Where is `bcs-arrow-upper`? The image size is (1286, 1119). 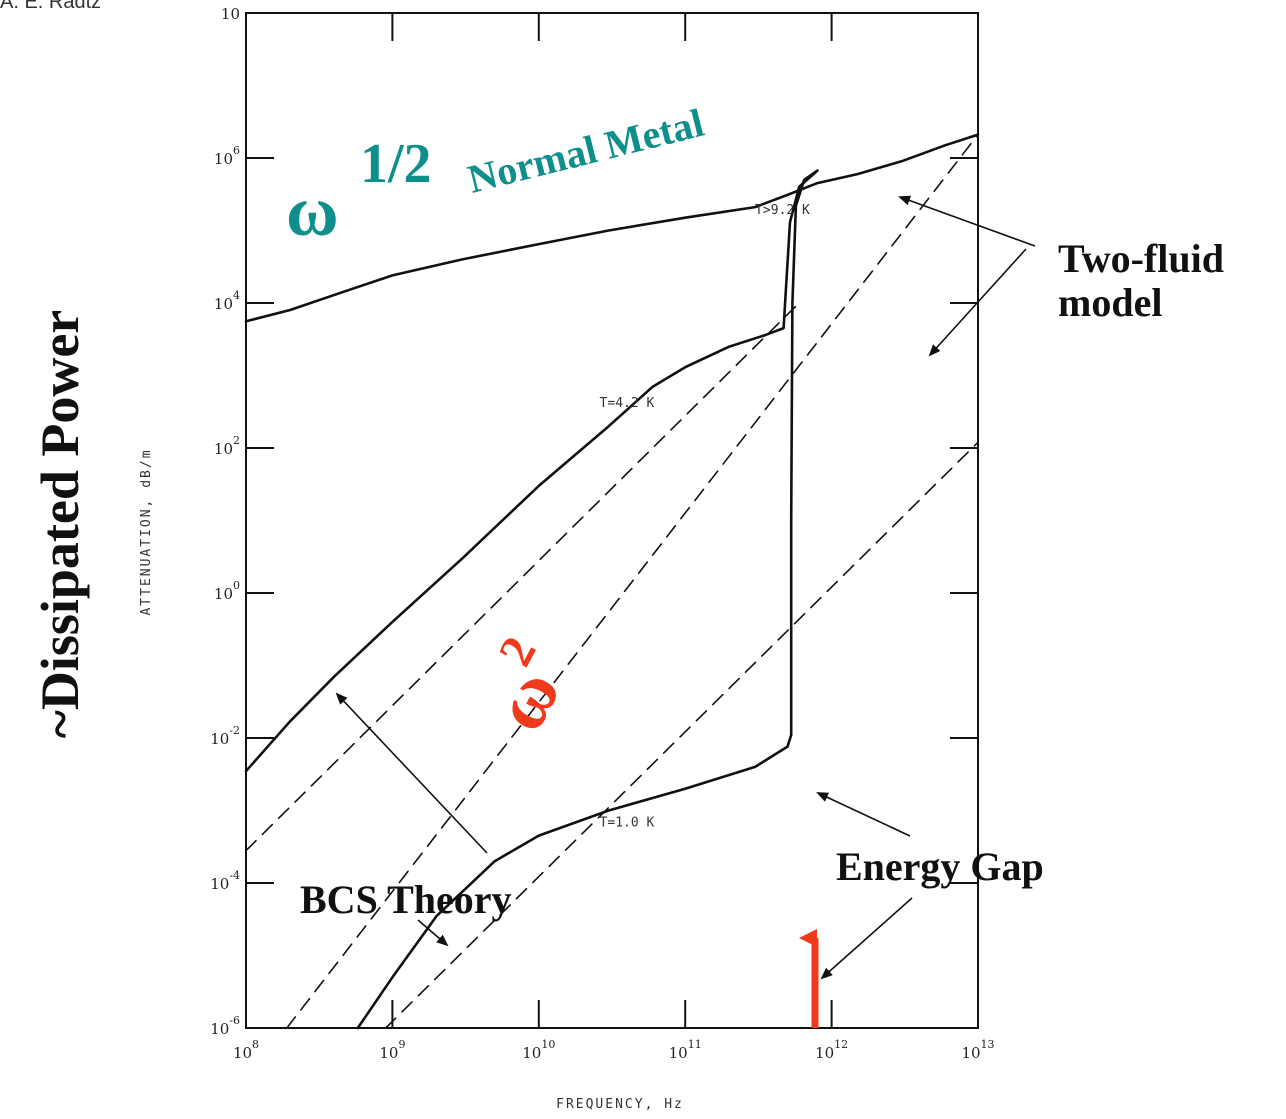
bcs-arrow-upper is located at coordinates (411, 773).